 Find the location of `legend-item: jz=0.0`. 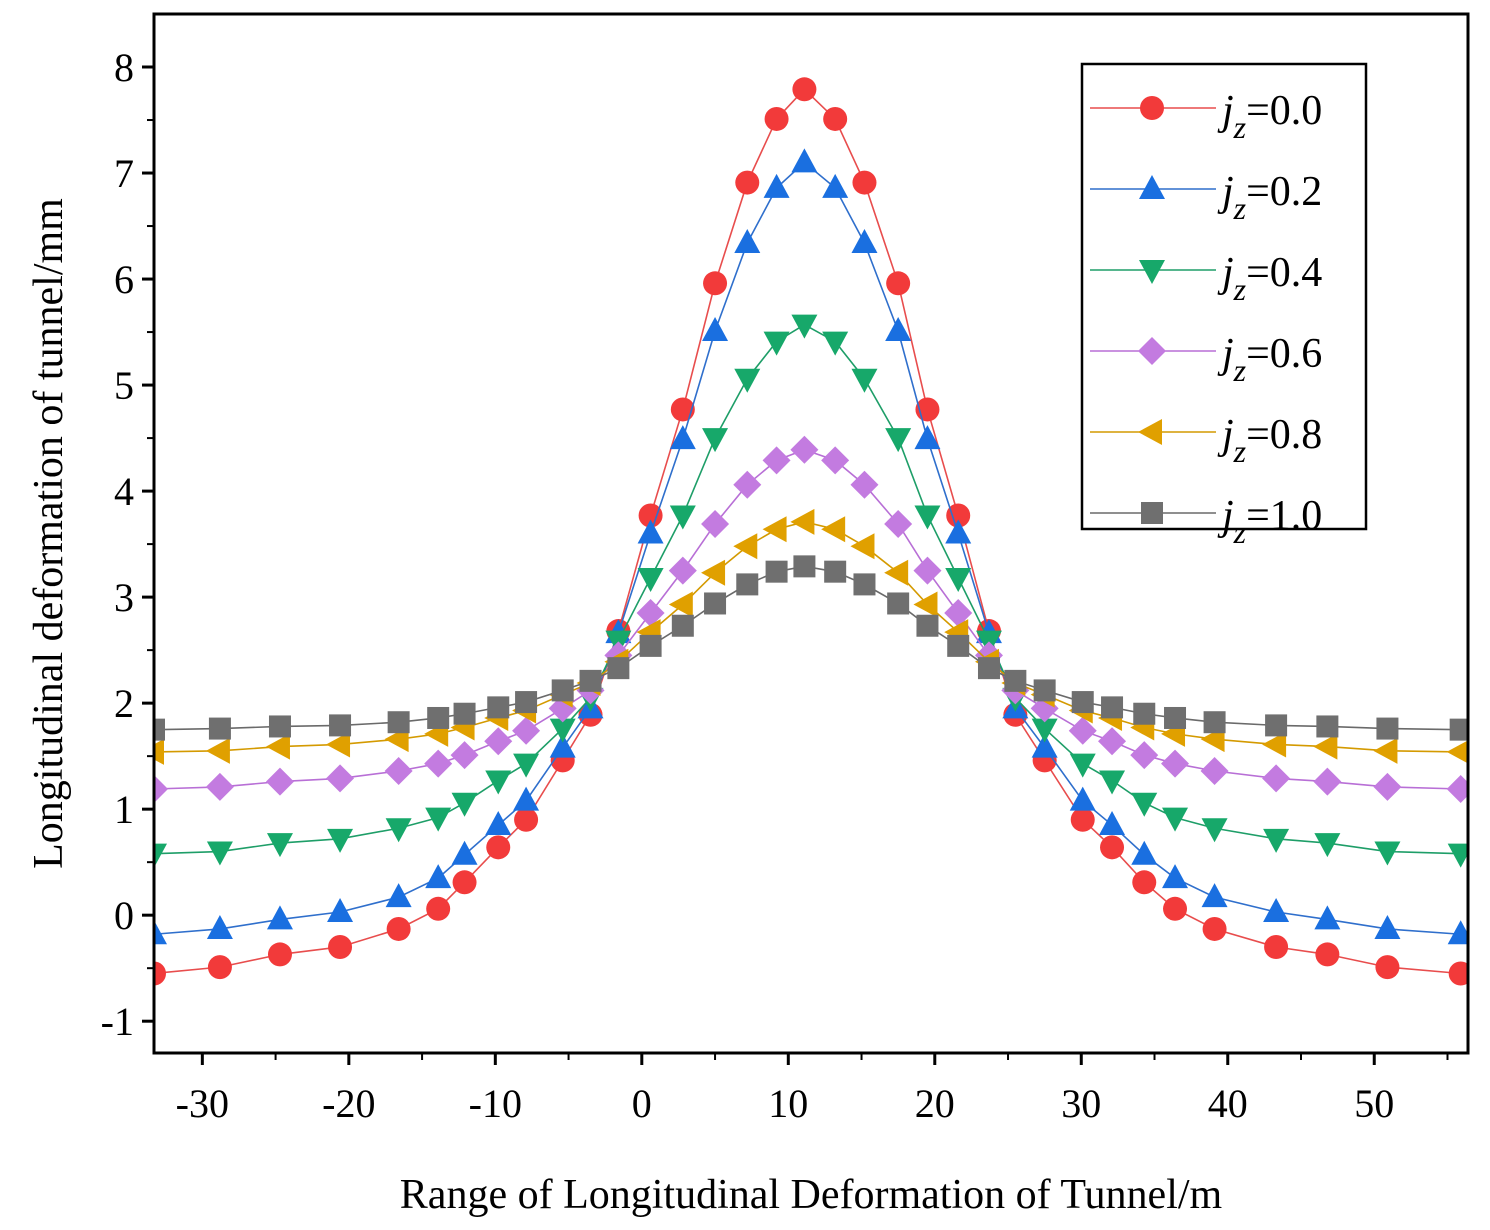

legend-item: jz=0.0 is located at coordinates (1206, 116).